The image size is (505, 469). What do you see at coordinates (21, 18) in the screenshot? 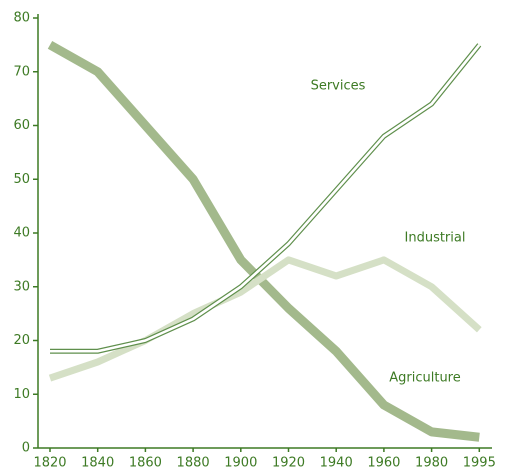
I see `y-tick-label: 80` at bounding box center [21, 18].